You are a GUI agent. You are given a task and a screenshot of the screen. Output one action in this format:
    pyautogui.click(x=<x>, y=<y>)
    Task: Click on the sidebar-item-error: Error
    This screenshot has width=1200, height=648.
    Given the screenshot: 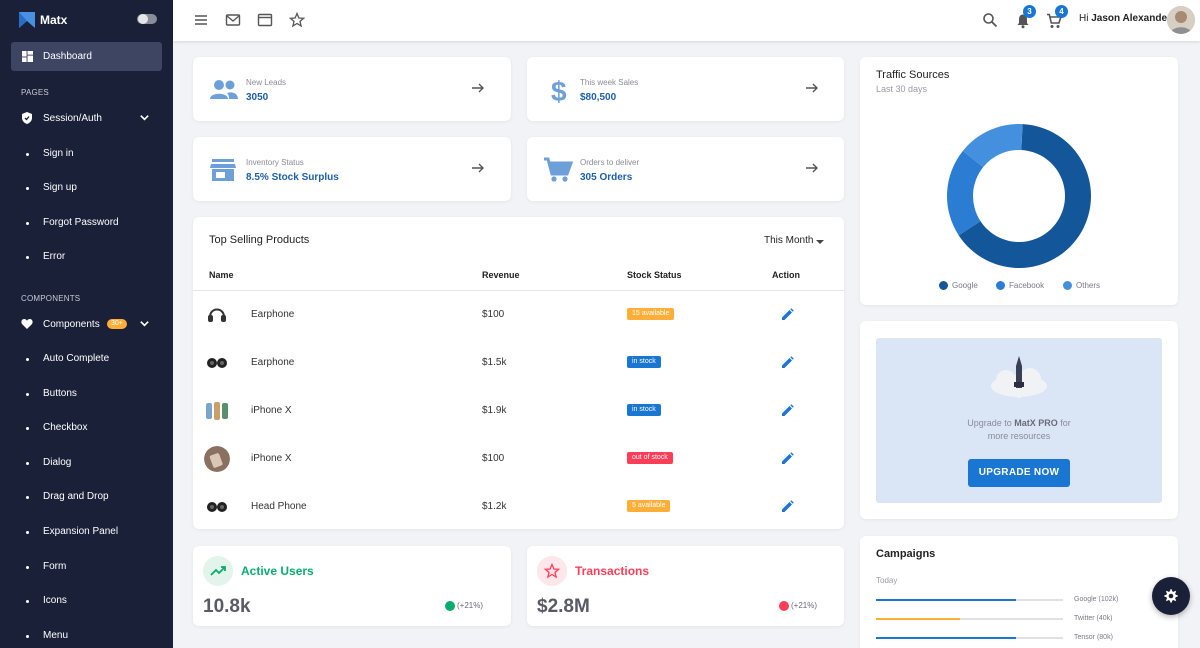 What is the action you would take?
    pyautogui.click(x=86, y=257)
    